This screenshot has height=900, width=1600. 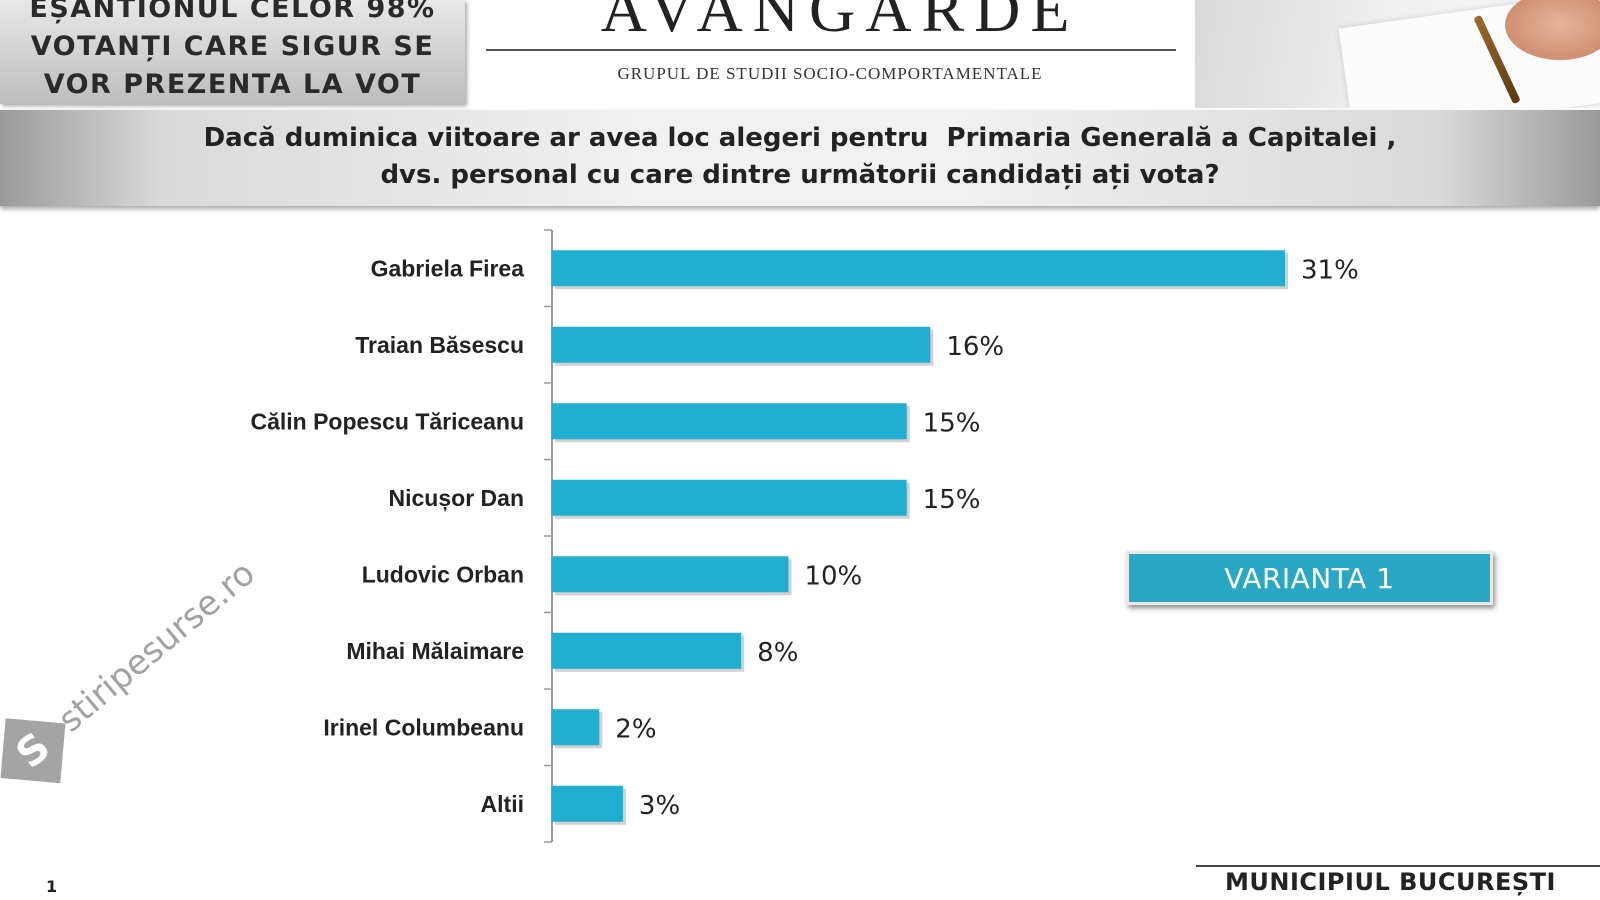 What do you see at coordinates (423, 727) in the screenshot?
I see `category-label: Irinel Columbeanu` at bounding box center [423, 727].